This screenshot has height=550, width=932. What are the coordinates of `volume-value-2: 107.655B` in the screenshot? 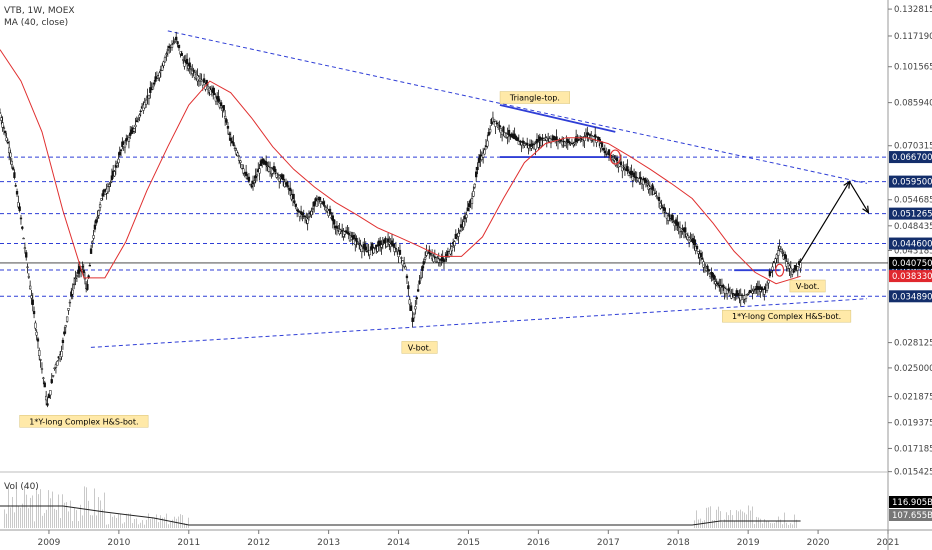 It's located at (912, 516).